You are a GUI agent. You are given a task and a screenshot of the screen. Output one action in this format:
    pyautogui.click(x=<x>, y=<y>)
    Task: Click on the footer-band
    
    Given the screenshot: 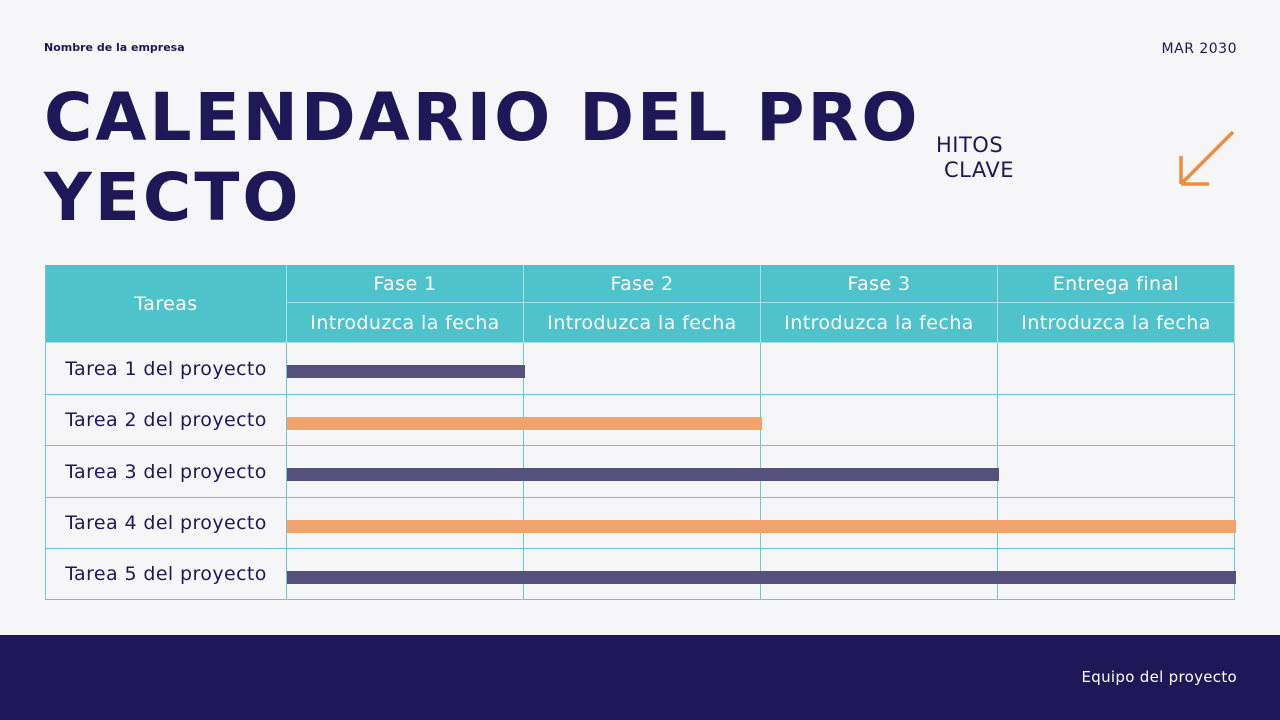 What is the action you would take?
    pyautogui.click(x=640, y=677)
    